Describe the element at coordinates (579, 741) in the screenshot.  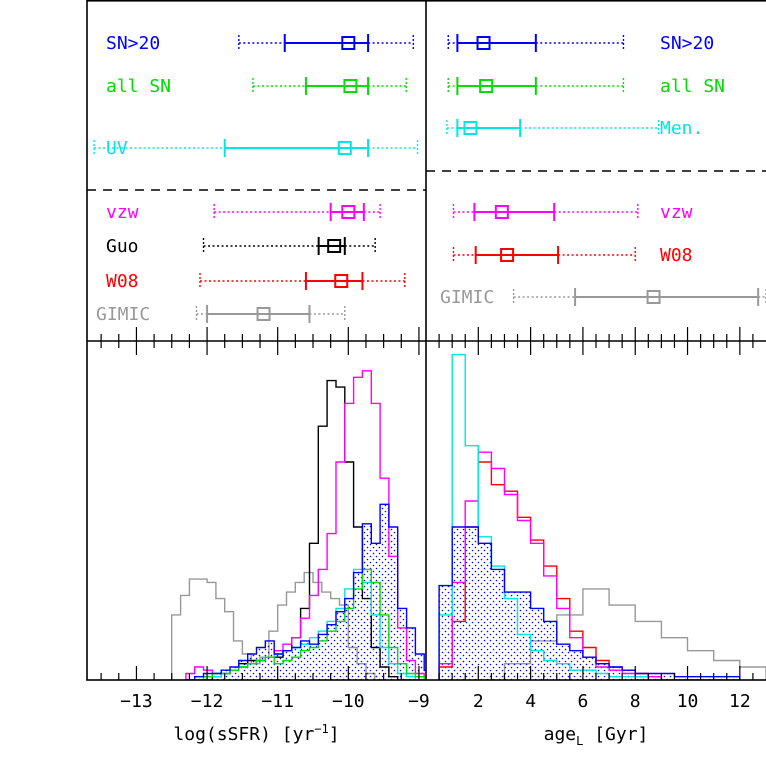
I see `x-axis-label-sub: L` at that location.